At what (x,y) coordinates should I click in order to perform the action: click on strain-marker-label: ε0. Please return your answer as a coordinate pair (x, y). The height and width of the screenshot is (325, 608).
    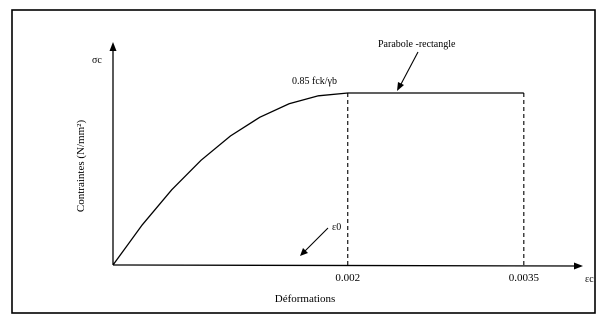
    Looking at the image, I should click on (336, 227).